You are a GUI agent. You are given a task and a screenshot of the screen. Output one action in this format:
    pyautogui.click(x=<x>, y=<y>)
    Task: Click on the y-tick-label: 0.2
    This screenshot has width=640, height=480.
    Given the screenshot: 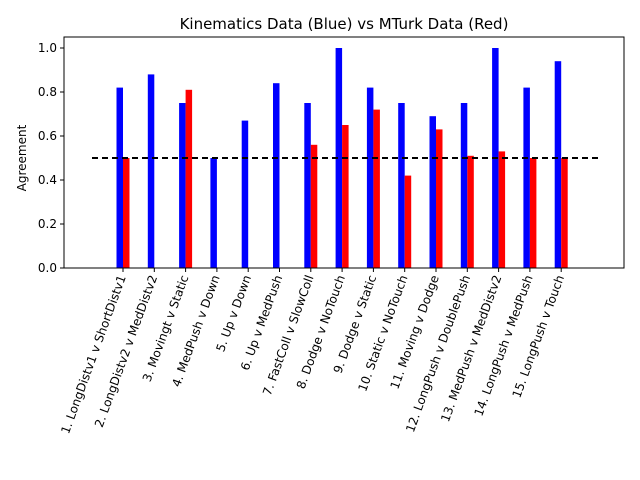 What is the action you would take?
    pyautogui.click(x=47, y=224)
    